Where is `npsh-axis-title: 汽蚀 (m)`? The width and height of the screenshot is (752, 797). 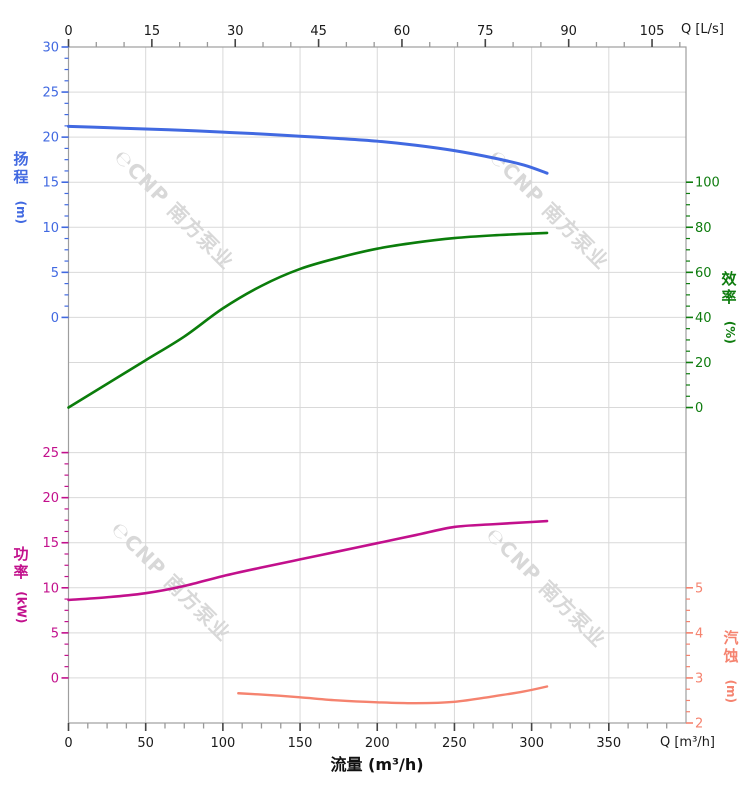 npsh-axis-title: 汽蚀 (m) is located at coordinates (731, 669).